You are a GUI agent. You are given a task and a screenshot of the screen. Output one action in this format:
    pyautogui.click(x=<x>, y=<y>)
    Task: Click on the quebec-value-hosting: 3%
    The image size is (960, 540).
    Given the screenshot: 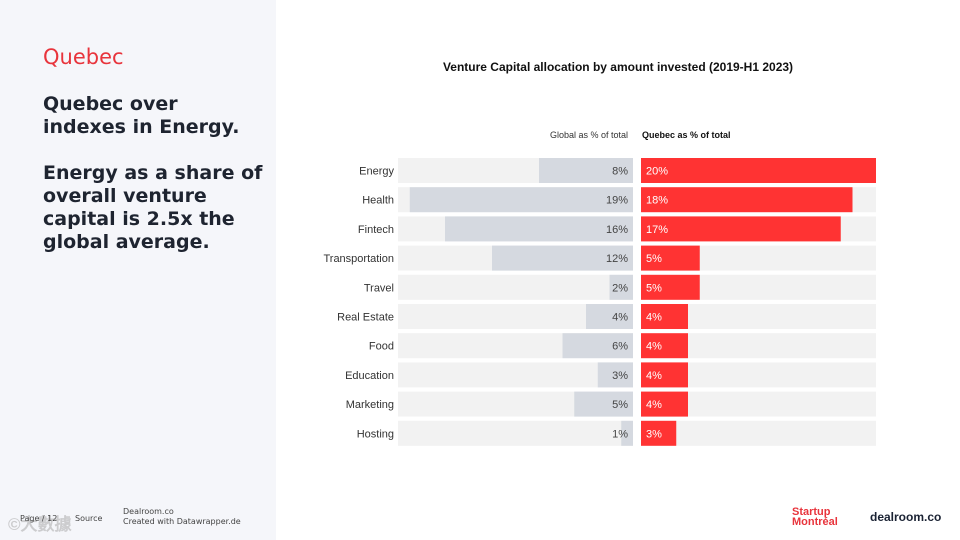 What is the action you would take?
    pyautogui.click(x=654, y=434)
    